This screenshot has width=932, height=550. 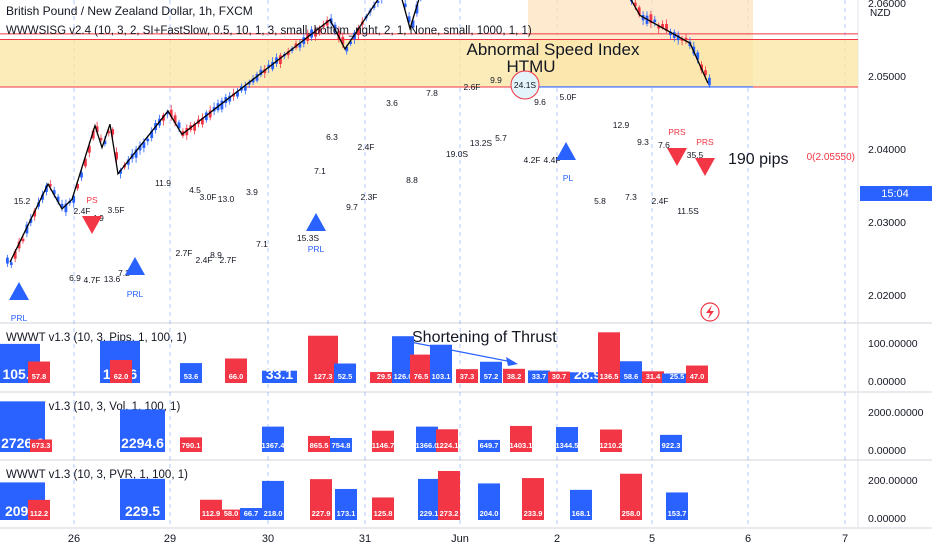 I want to click on wave-label: 3.6, so click(x=392, y=103).